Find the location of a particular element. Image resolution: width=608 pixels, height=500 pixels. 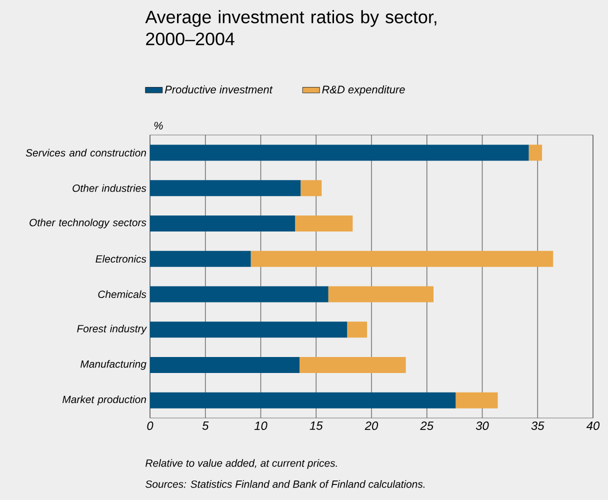

y-tick-label: Other industries is located at coordinates (109, 188).